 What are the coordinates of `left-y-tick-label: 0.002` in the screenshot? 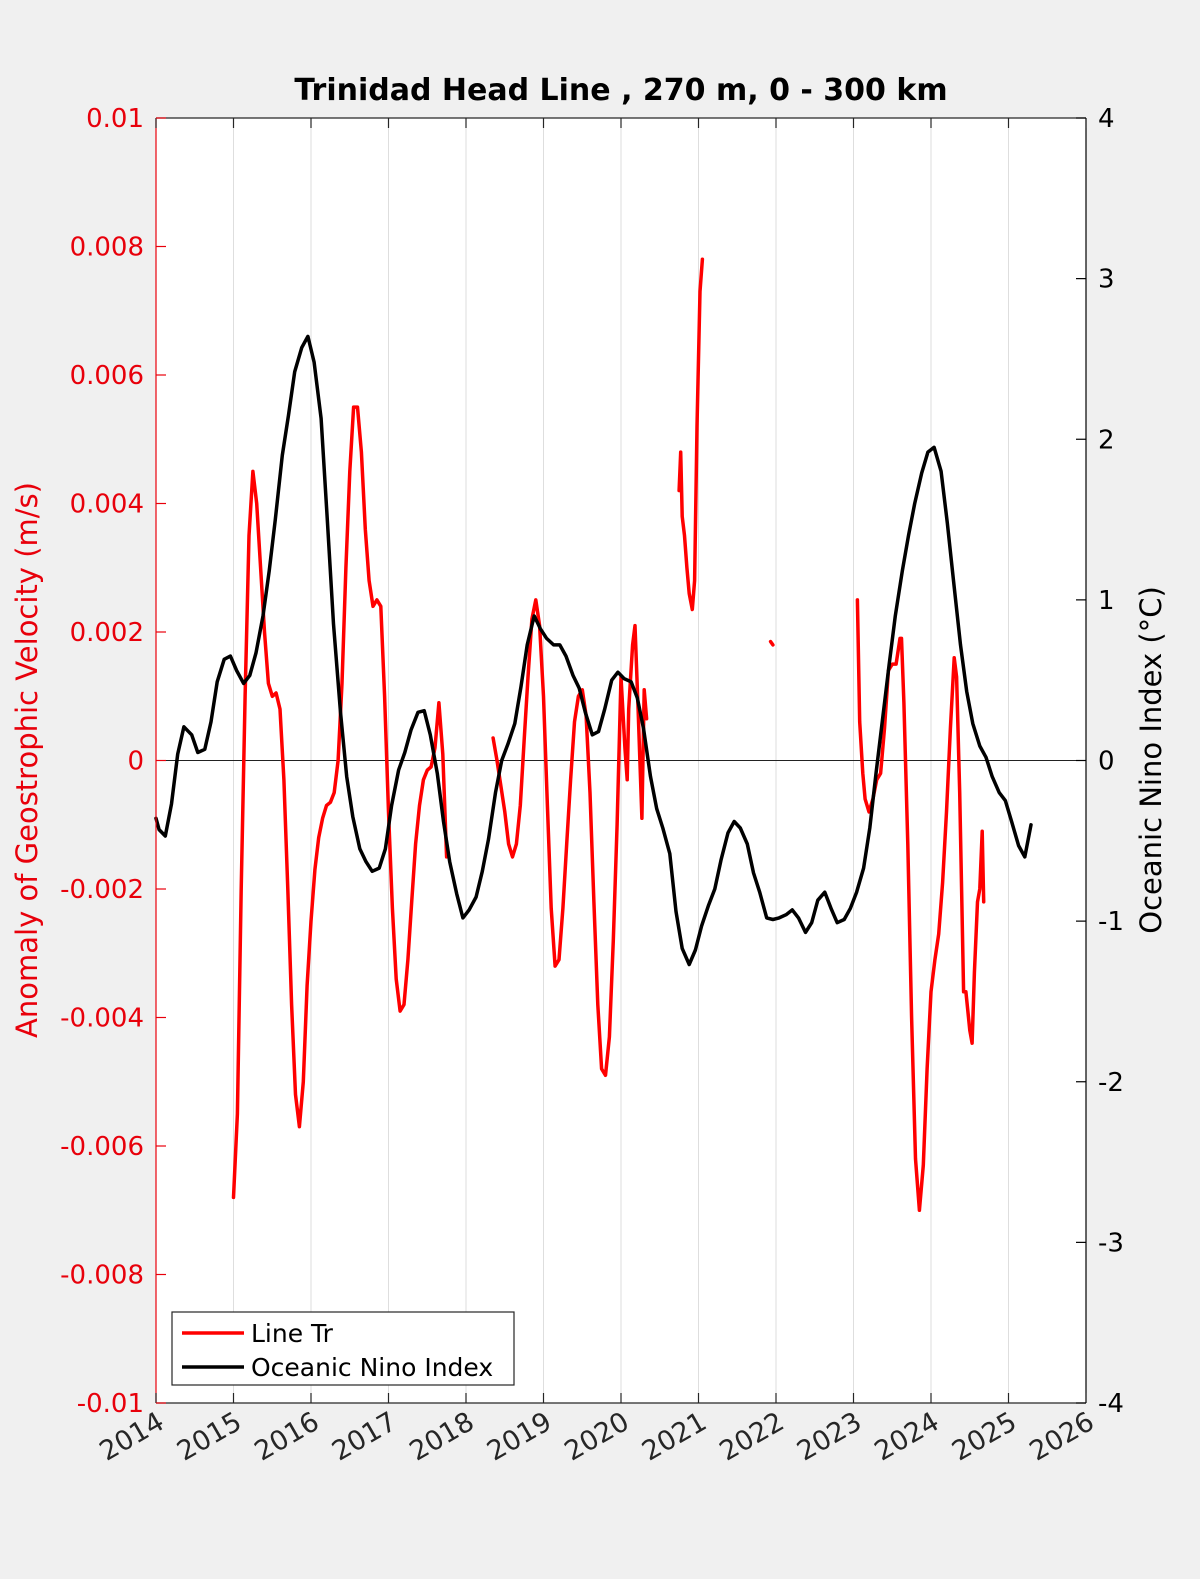 It's located at (107, 633).